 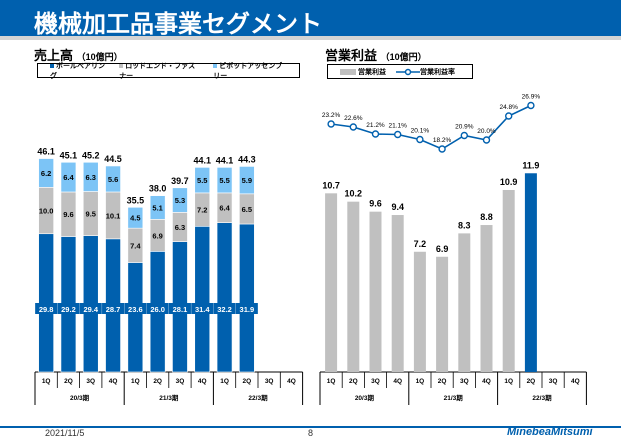 I want to click on legend-label: ボールベアリング, so click(x=77, y=71).